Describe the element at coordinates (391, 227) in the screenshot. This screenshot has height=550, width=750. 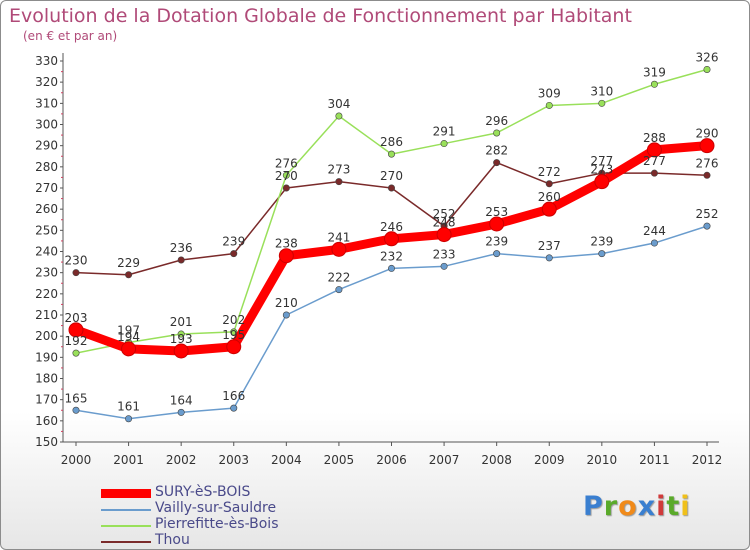
I see `data-label: 246` at that location.